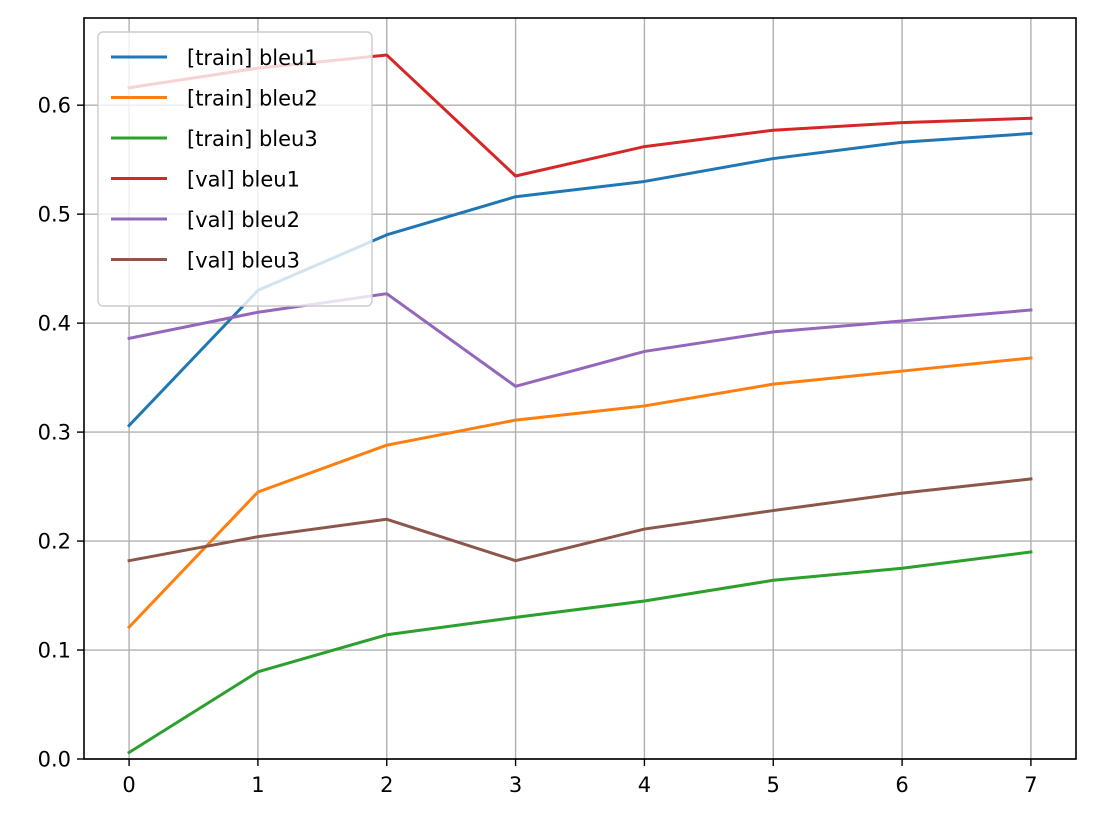 The width and height of the screenshot is (1095, 830). I want to click on y-tick-label: 0.0, so click(54, 760).